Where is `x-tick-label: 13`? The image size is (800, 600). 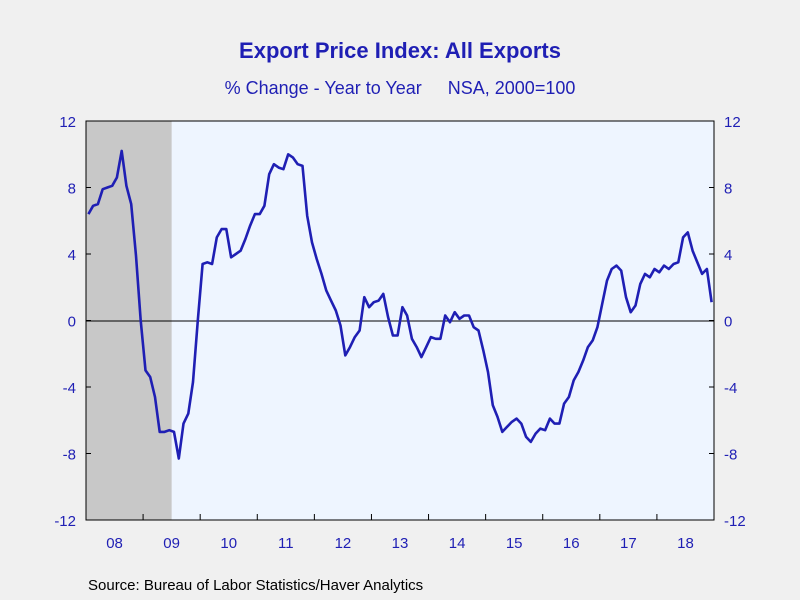 x-tick-label: 13 is located at coordinates (400, 543).